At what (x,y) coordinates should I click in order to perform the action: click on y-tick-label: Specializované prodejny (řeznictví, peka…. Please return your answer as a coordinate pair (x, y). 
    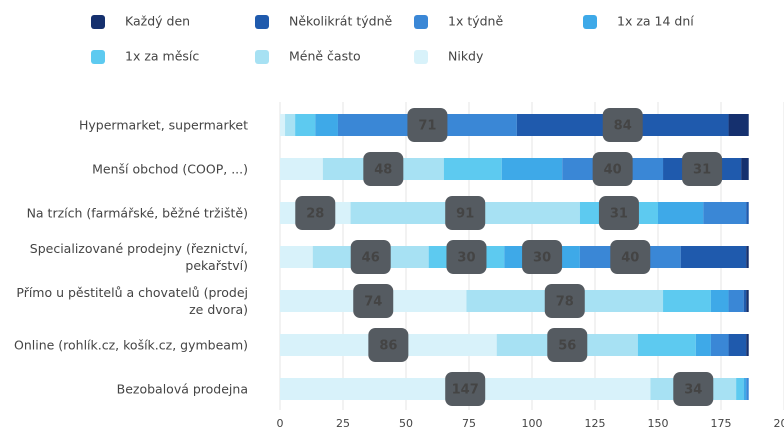
    Looking at the image, I should click on (138, 257).